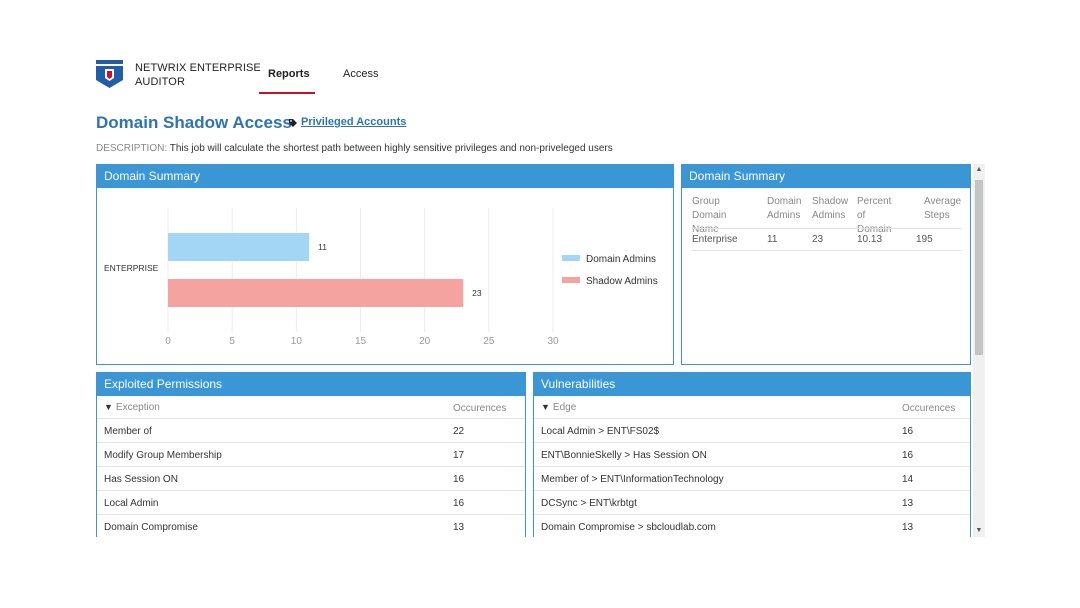 This screenshot has width=1080, height=608. Describe the element at coordinates (287, 93) in the screenshot. I see `active-tab-indicator` at that location.